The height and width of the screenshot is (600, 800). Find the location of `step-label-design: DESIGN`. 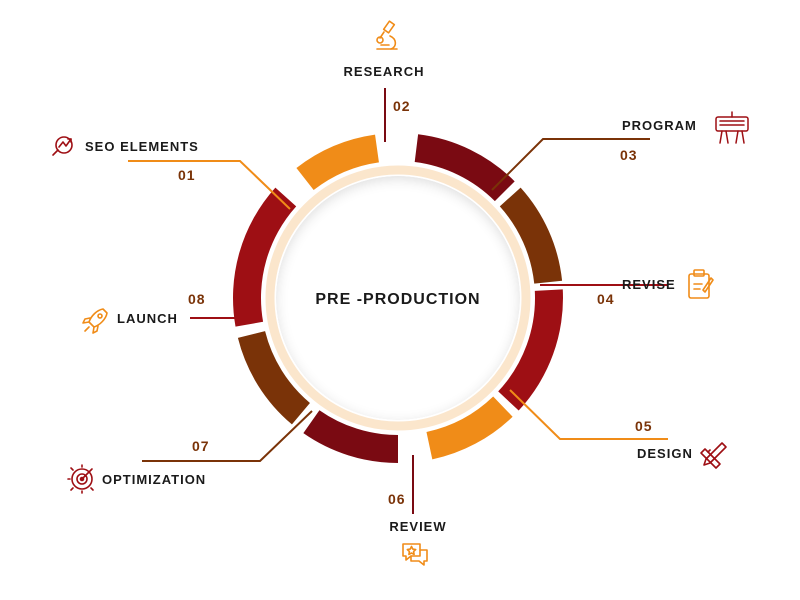

step-label-design: DESIGN is located at coordinates (665, 453).